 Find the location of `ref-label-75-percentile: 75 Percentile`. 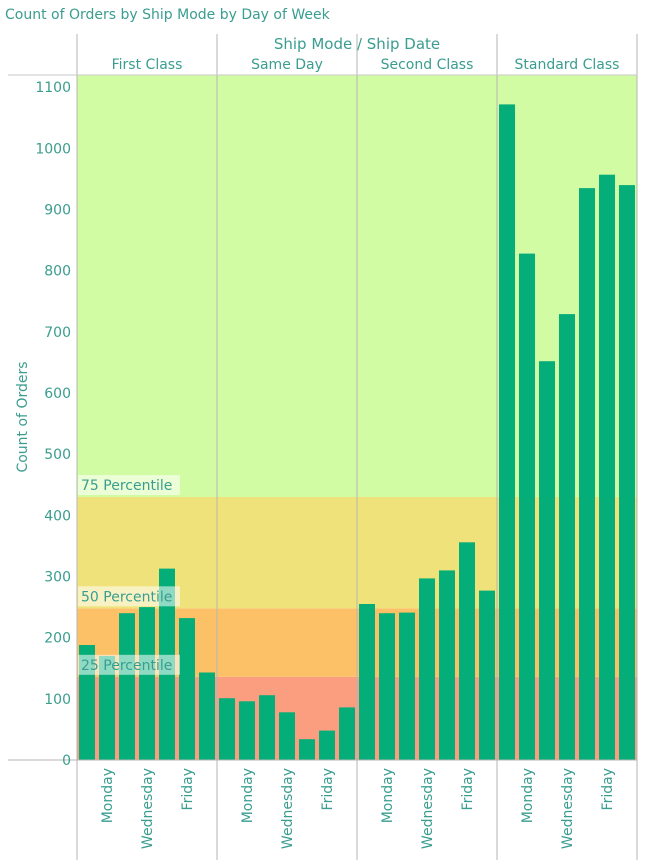

ref-label-75-percentile: 75 Percentile is located at coordinates (129, 485).